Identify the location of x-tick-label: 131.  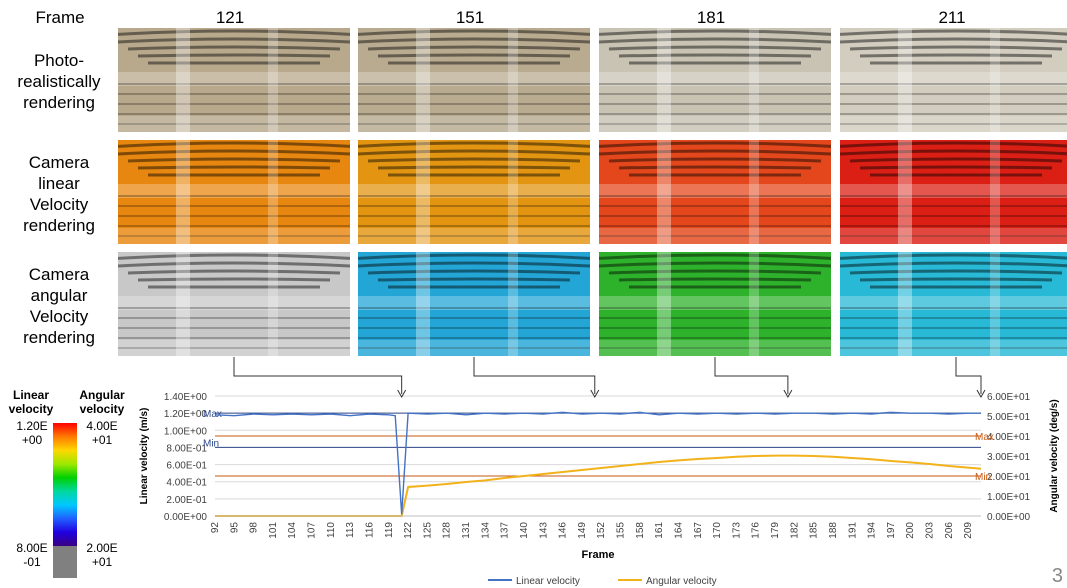
(466, 530).